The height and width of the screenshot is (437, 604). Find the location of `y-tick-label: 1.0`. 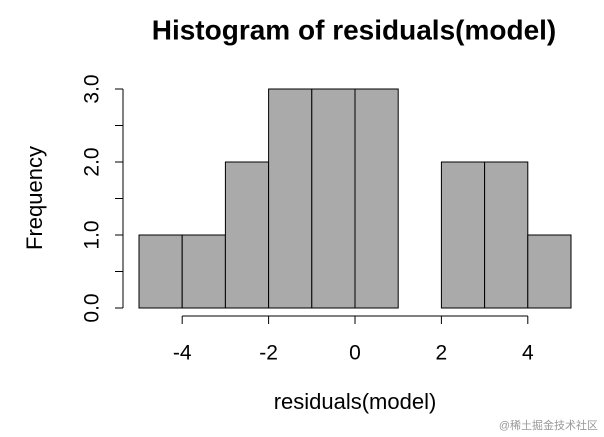

y-tick-label: 1.0 is located at coordinates (92, 234).